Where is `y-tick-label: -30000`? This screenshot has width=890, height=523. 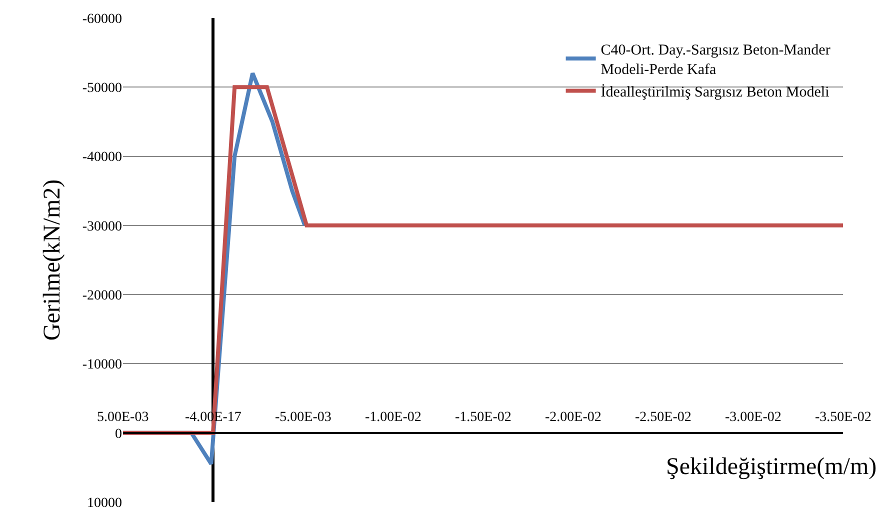
y-tick-label: -30000 is located at coordinates (102, 226).